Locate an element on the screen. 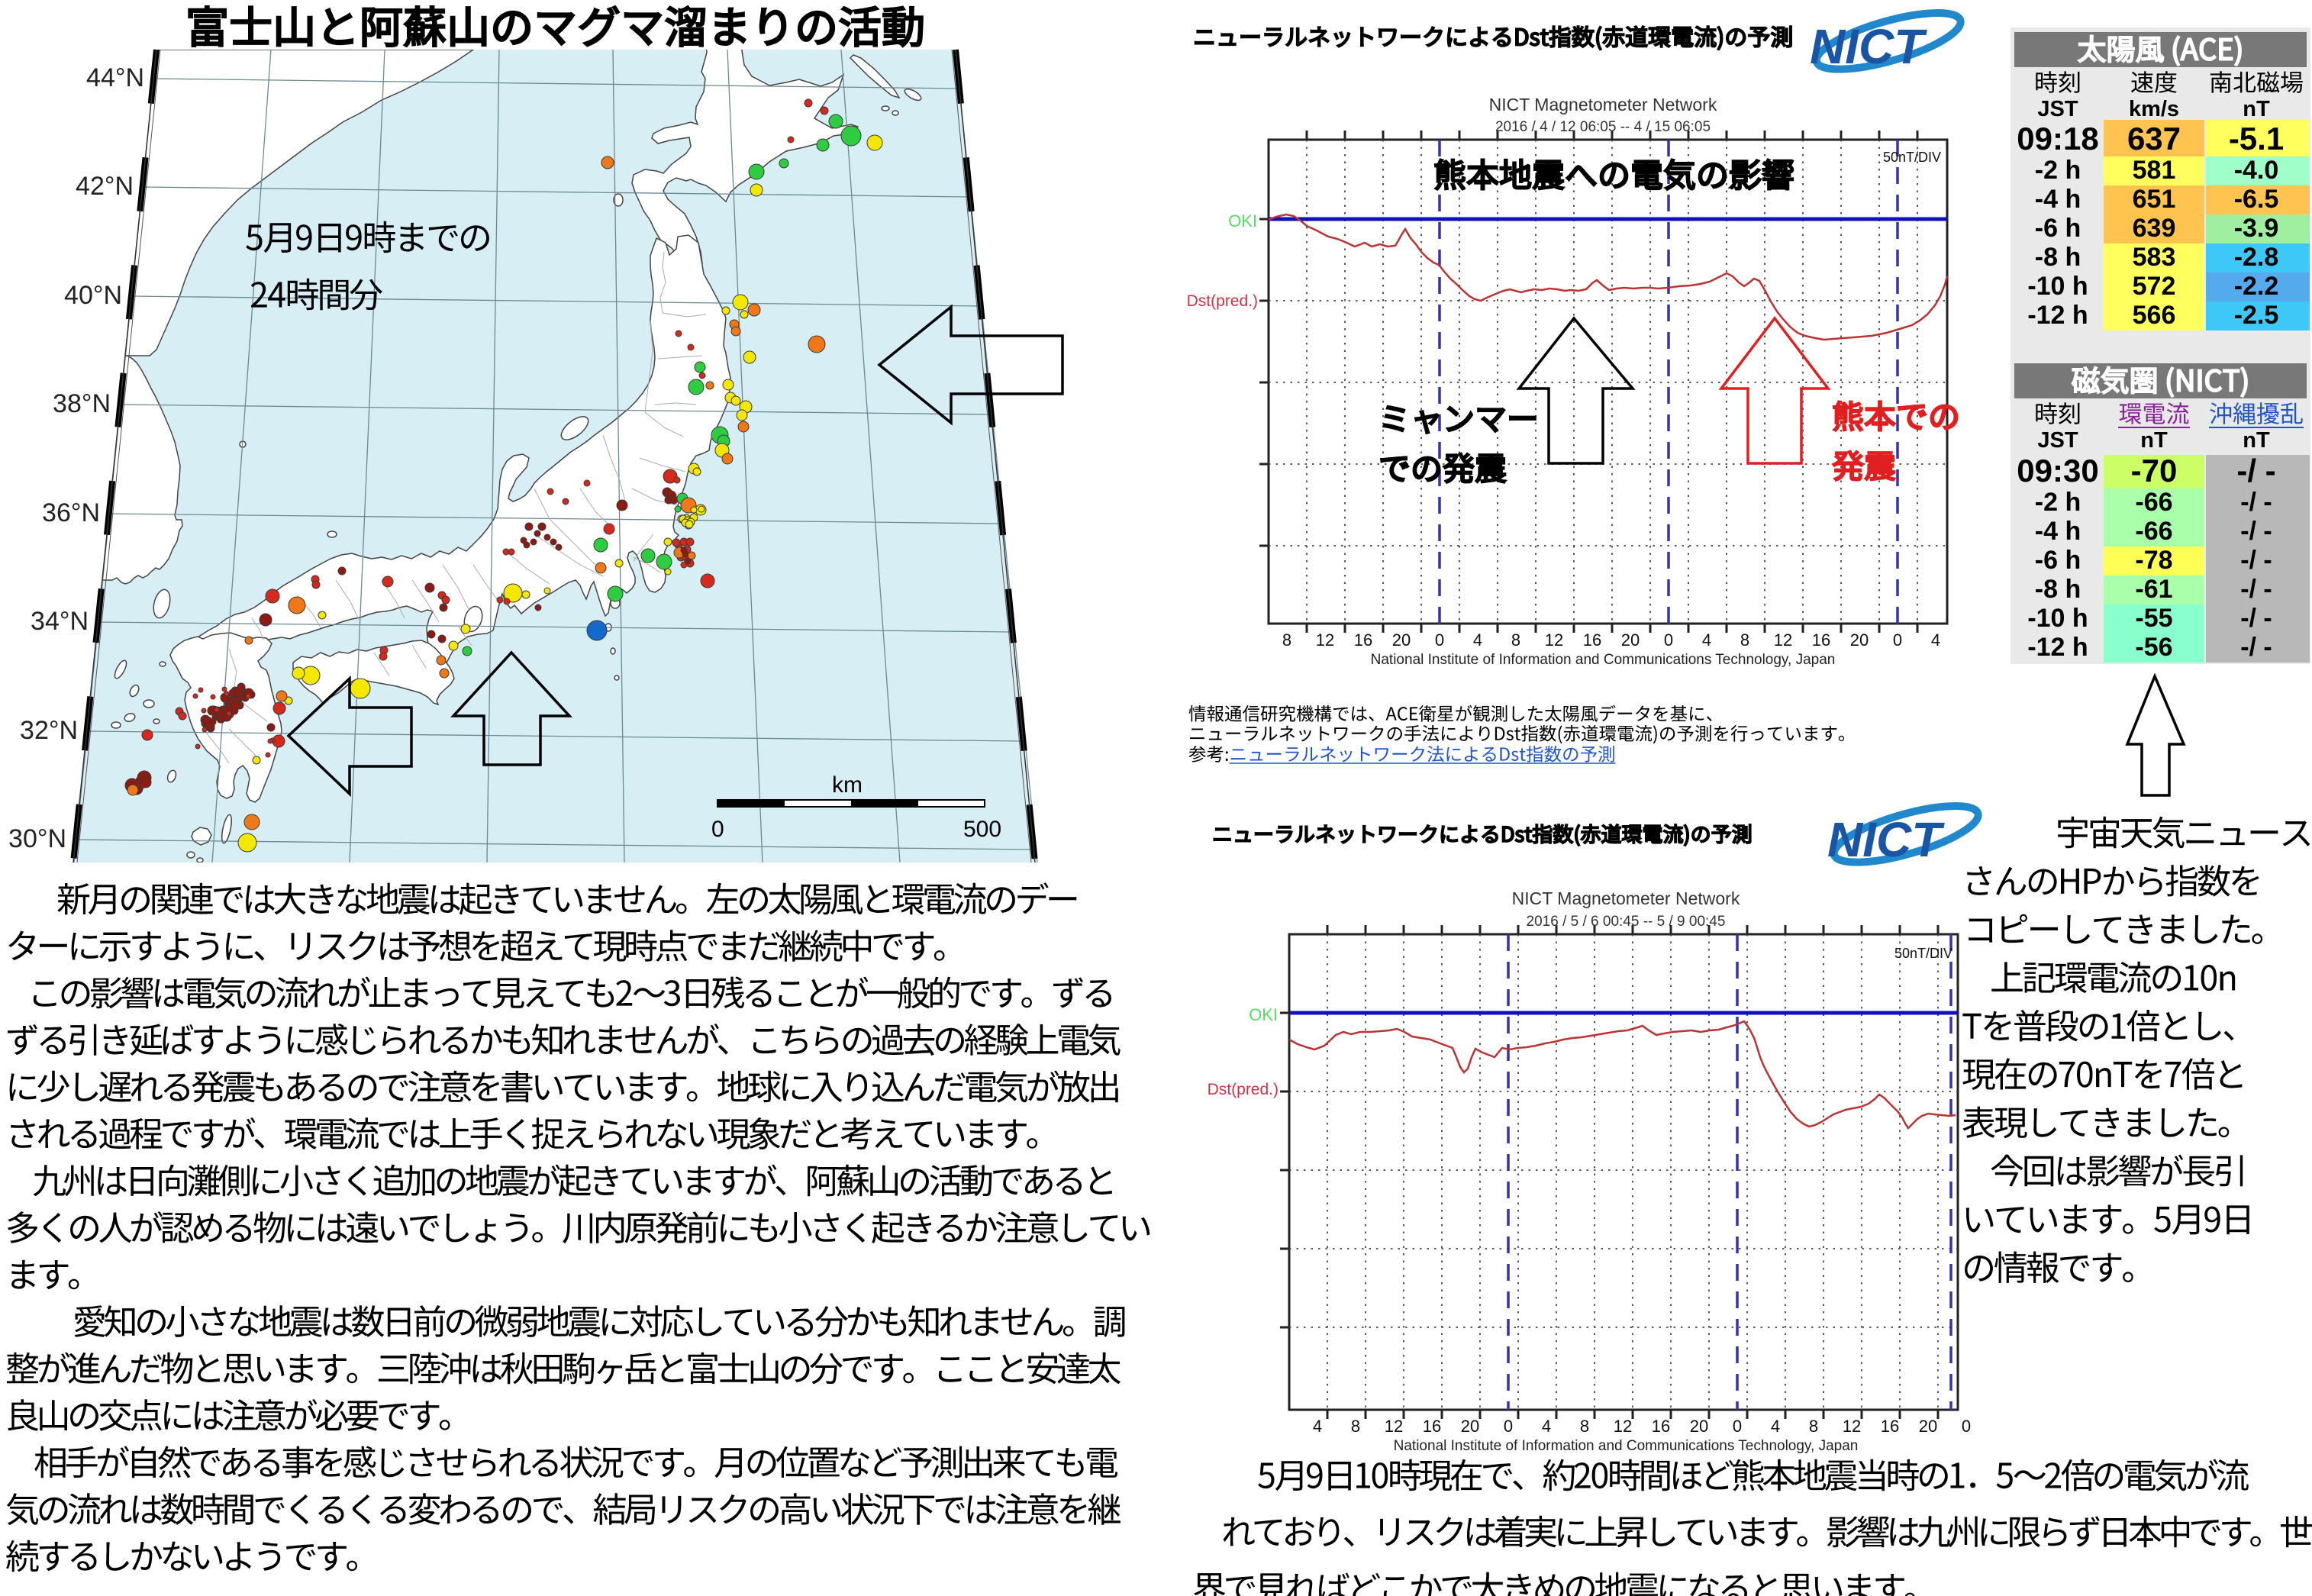 The height and width of the screenshot is (1596, 2312). svg-text: 581 is located at coordinates (2154, 170).